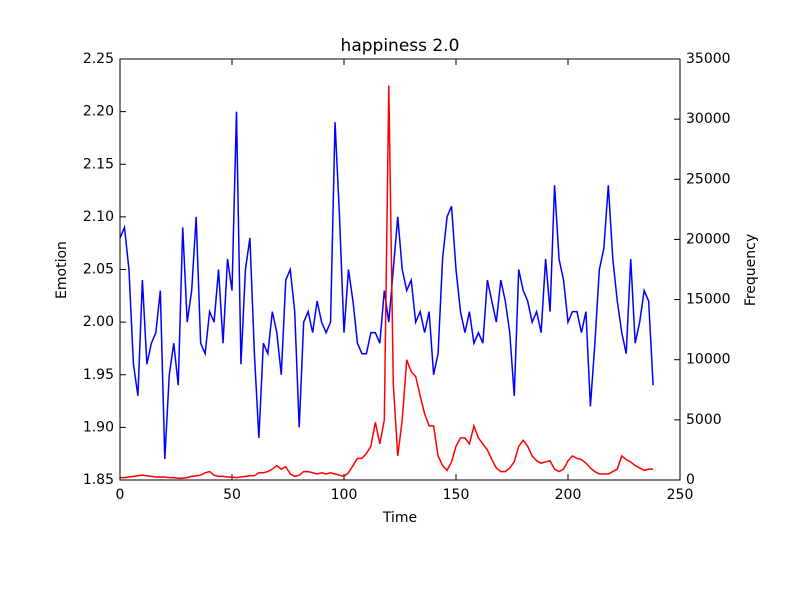  Describe the element at coordinates (98, 217) in the screenshot. I see `y-tick-label: 2.10` at that location.